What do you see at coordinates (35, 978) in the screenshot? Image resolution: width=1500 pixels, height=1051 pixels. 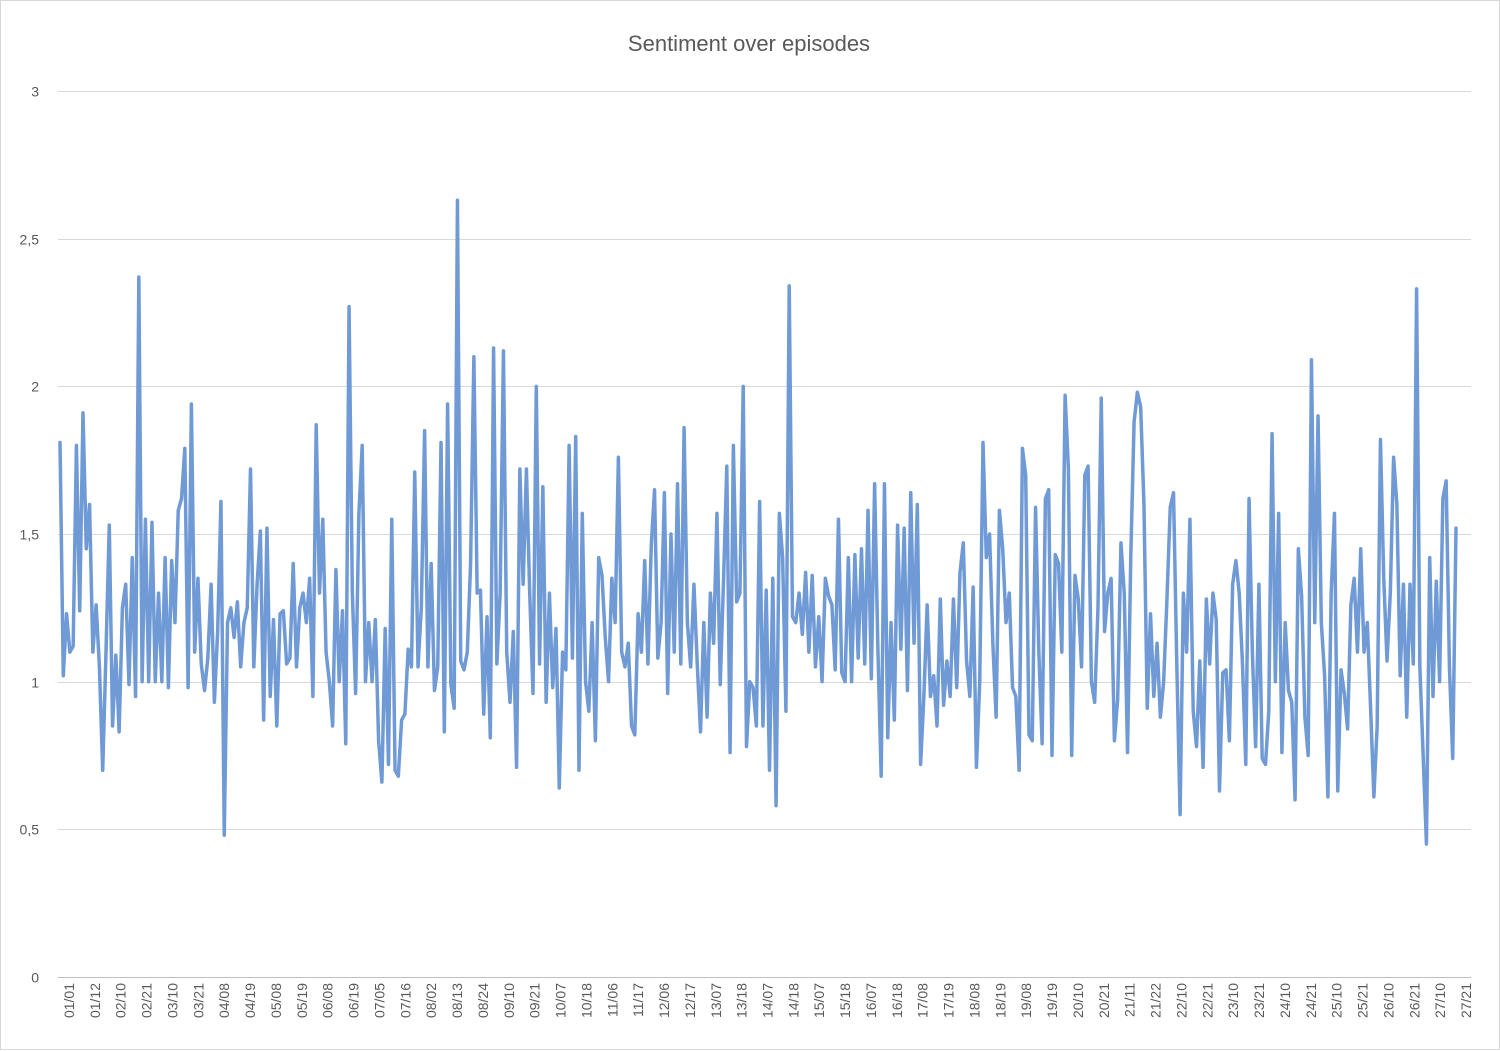 I see `y-tick-label: 0` at bounding box center [35, 978].